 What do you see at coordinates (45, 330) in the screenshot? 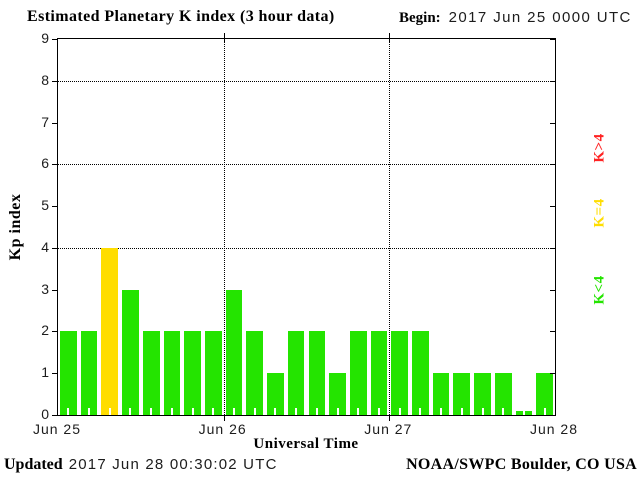
I see `y-tick-label: 2` at bounding box center [45, 330].